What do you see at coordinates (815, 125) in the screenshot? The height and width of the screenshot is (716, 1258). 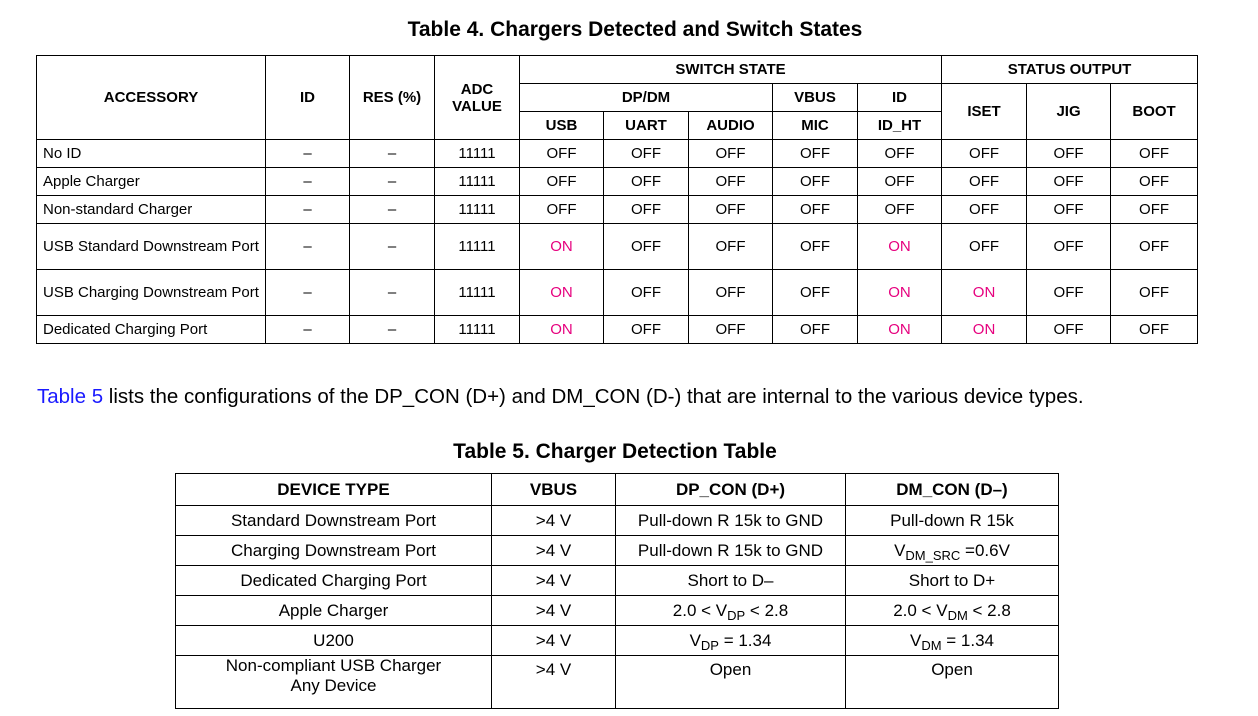 I see `header-mic: MIC` at bounding box center [815, 125].